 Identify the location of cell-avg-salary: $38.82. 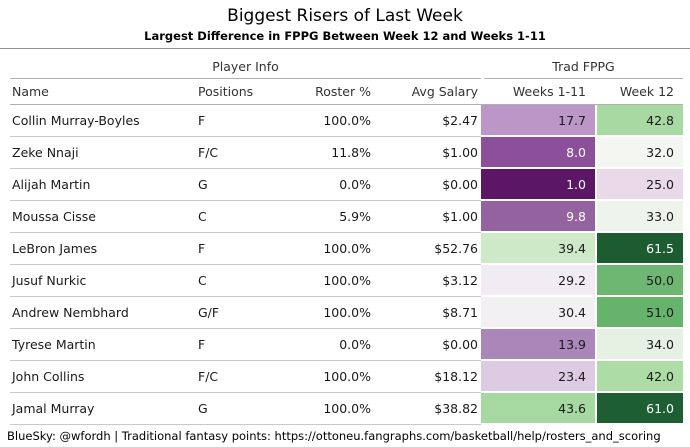
(427, 409).